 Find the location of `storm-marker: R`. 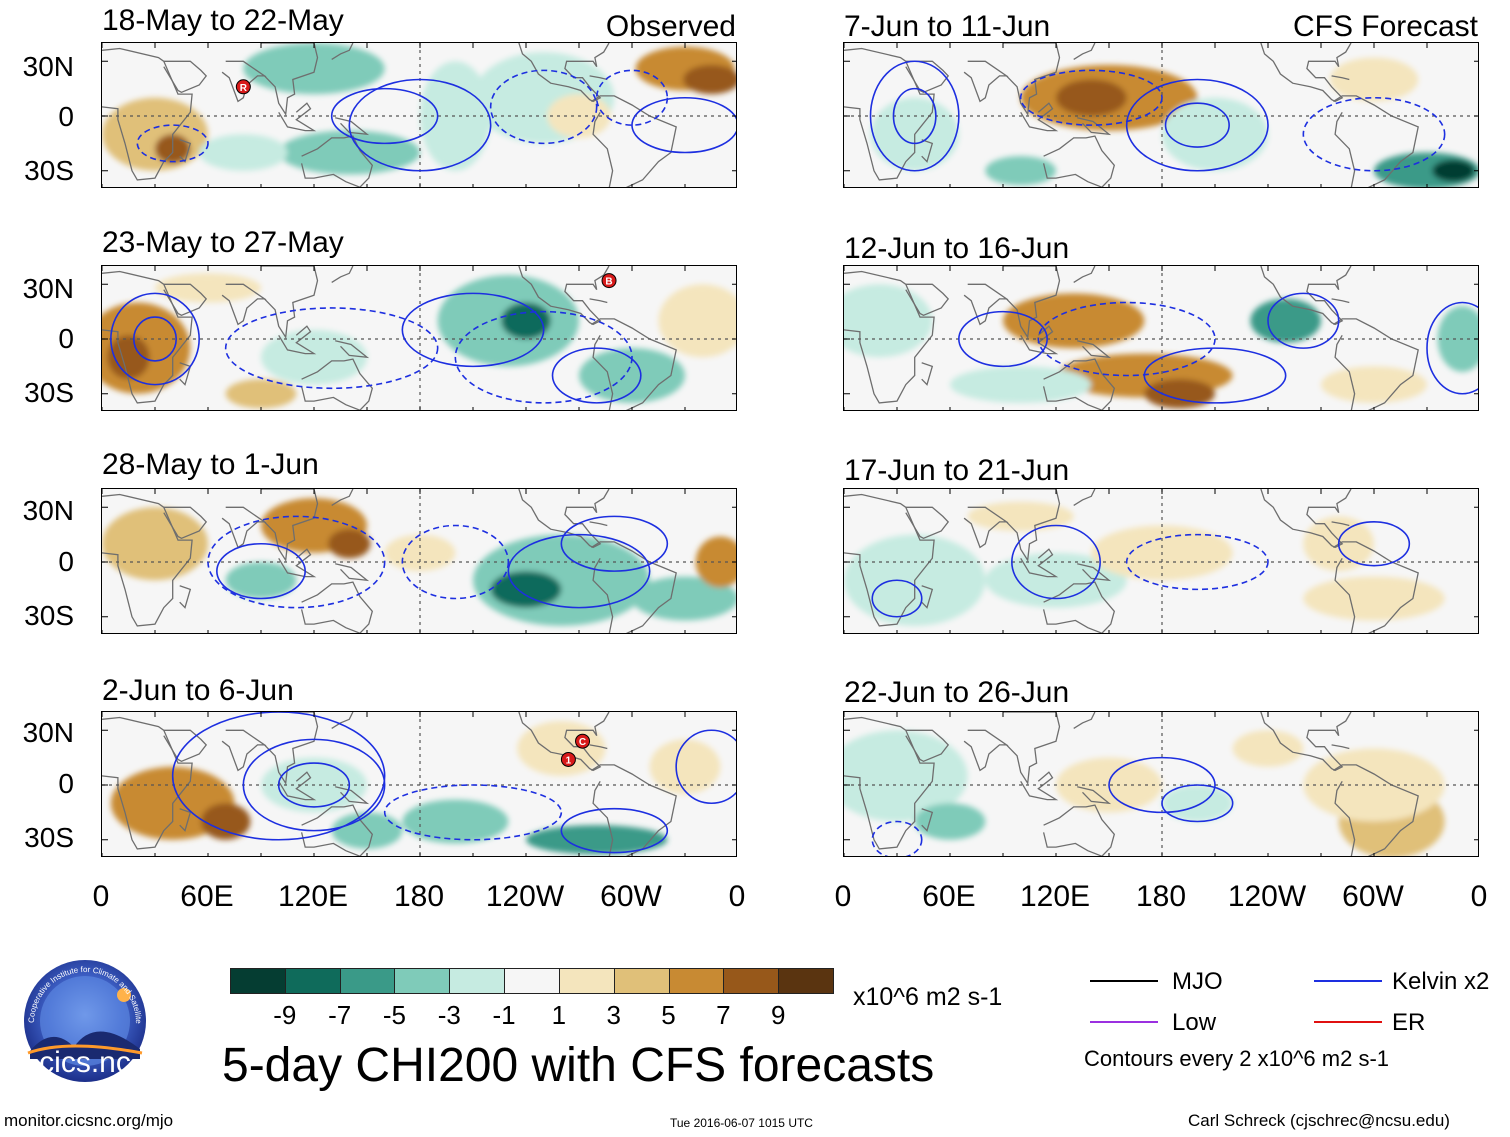

storm-marker: R is located at coordinates (243, 87).